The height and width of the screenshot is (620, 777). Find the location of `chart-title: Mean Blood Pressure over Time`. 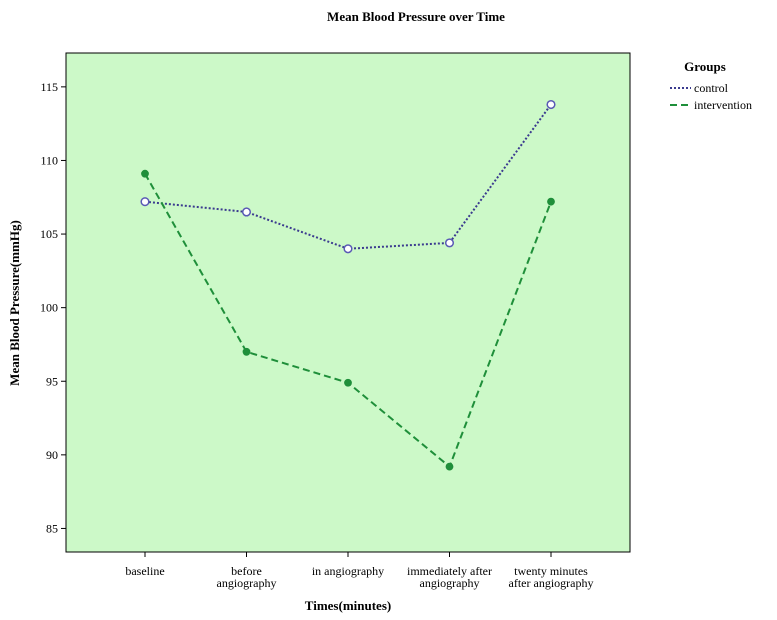

chart-title: Mean Blood Pressure over Time is located at coordinates (416, 16).